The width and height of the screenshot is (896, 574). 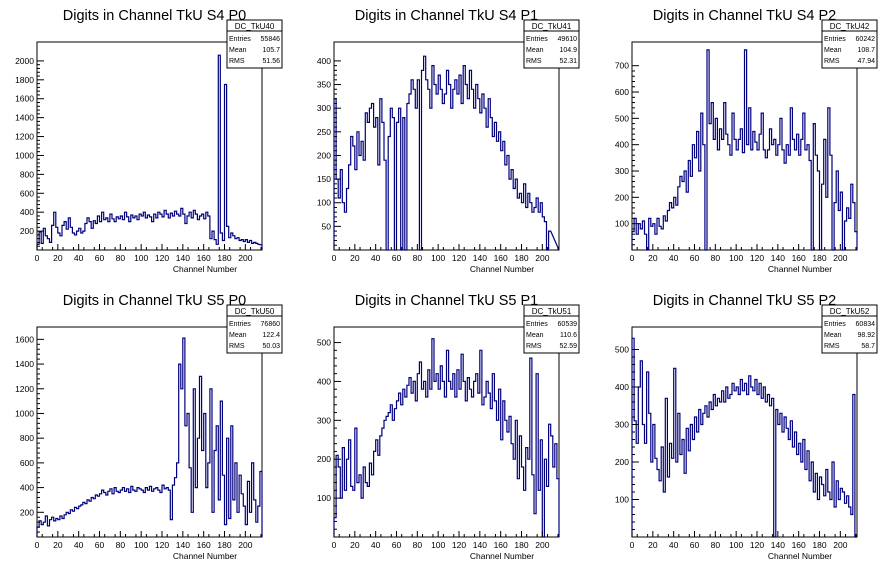 I want to click on stats-box: DC_TkU41 Entries 49610 Mean 104.9 RMS 52.31, so click(x=551, y=44).